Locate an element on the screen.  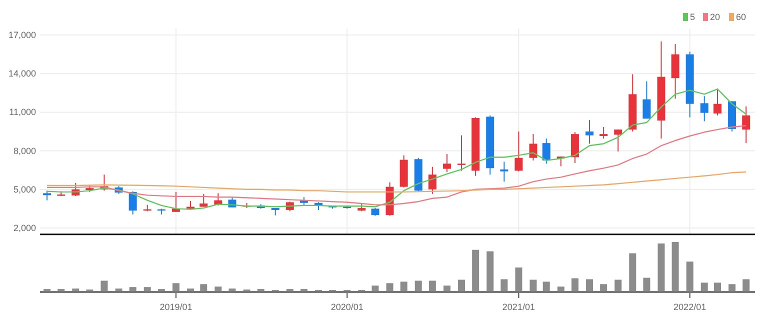
y-tick-label: 8,000 is located at coordinates (24, 151).